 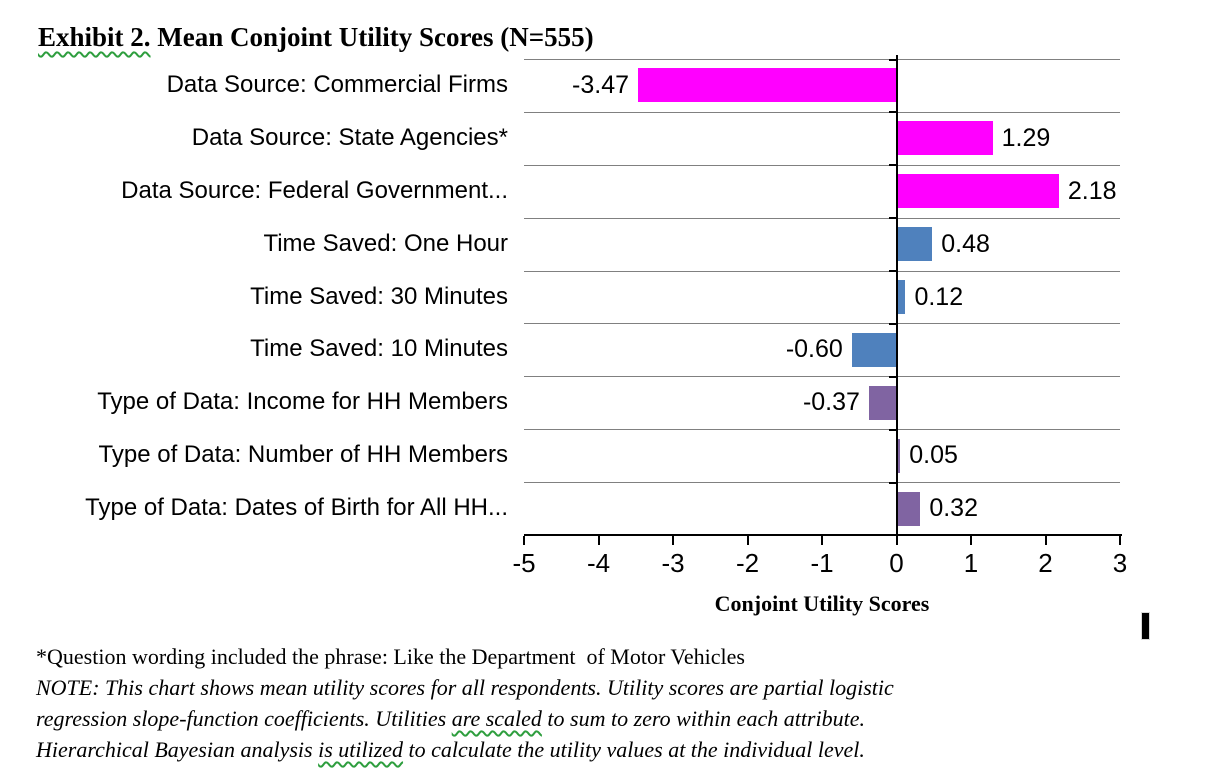 What do you see at coordinates (94, 37) in the screenshot?
I see `spellcheck-wavy-text: Exhibit 2.` at bounding box center [94, 37].